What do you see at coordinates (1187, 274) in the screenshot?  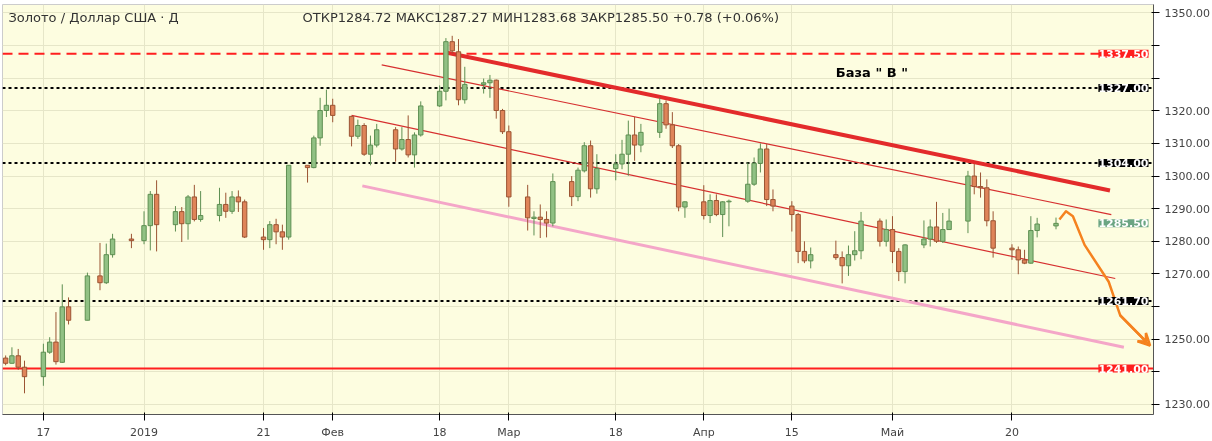 I see `y-tick-label: 1270.00` at bounding box center [1187, 274].